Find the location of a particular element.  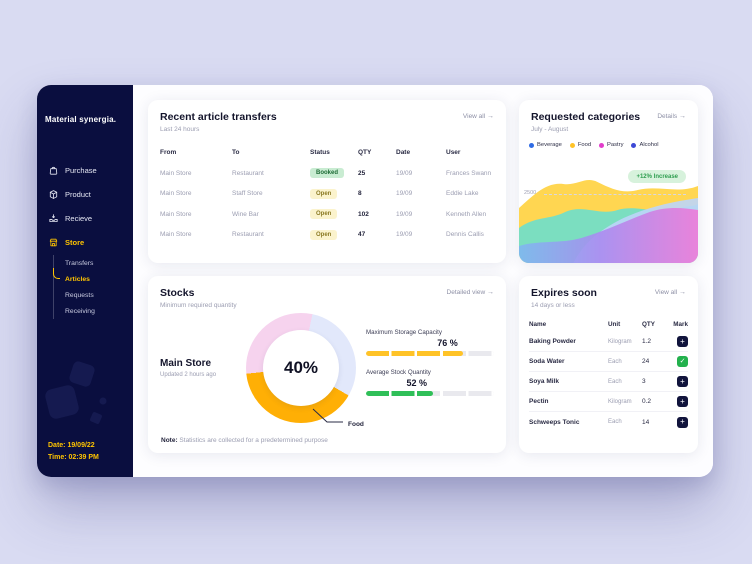

legend-item-food: Food is located at coordinates (580, 145).